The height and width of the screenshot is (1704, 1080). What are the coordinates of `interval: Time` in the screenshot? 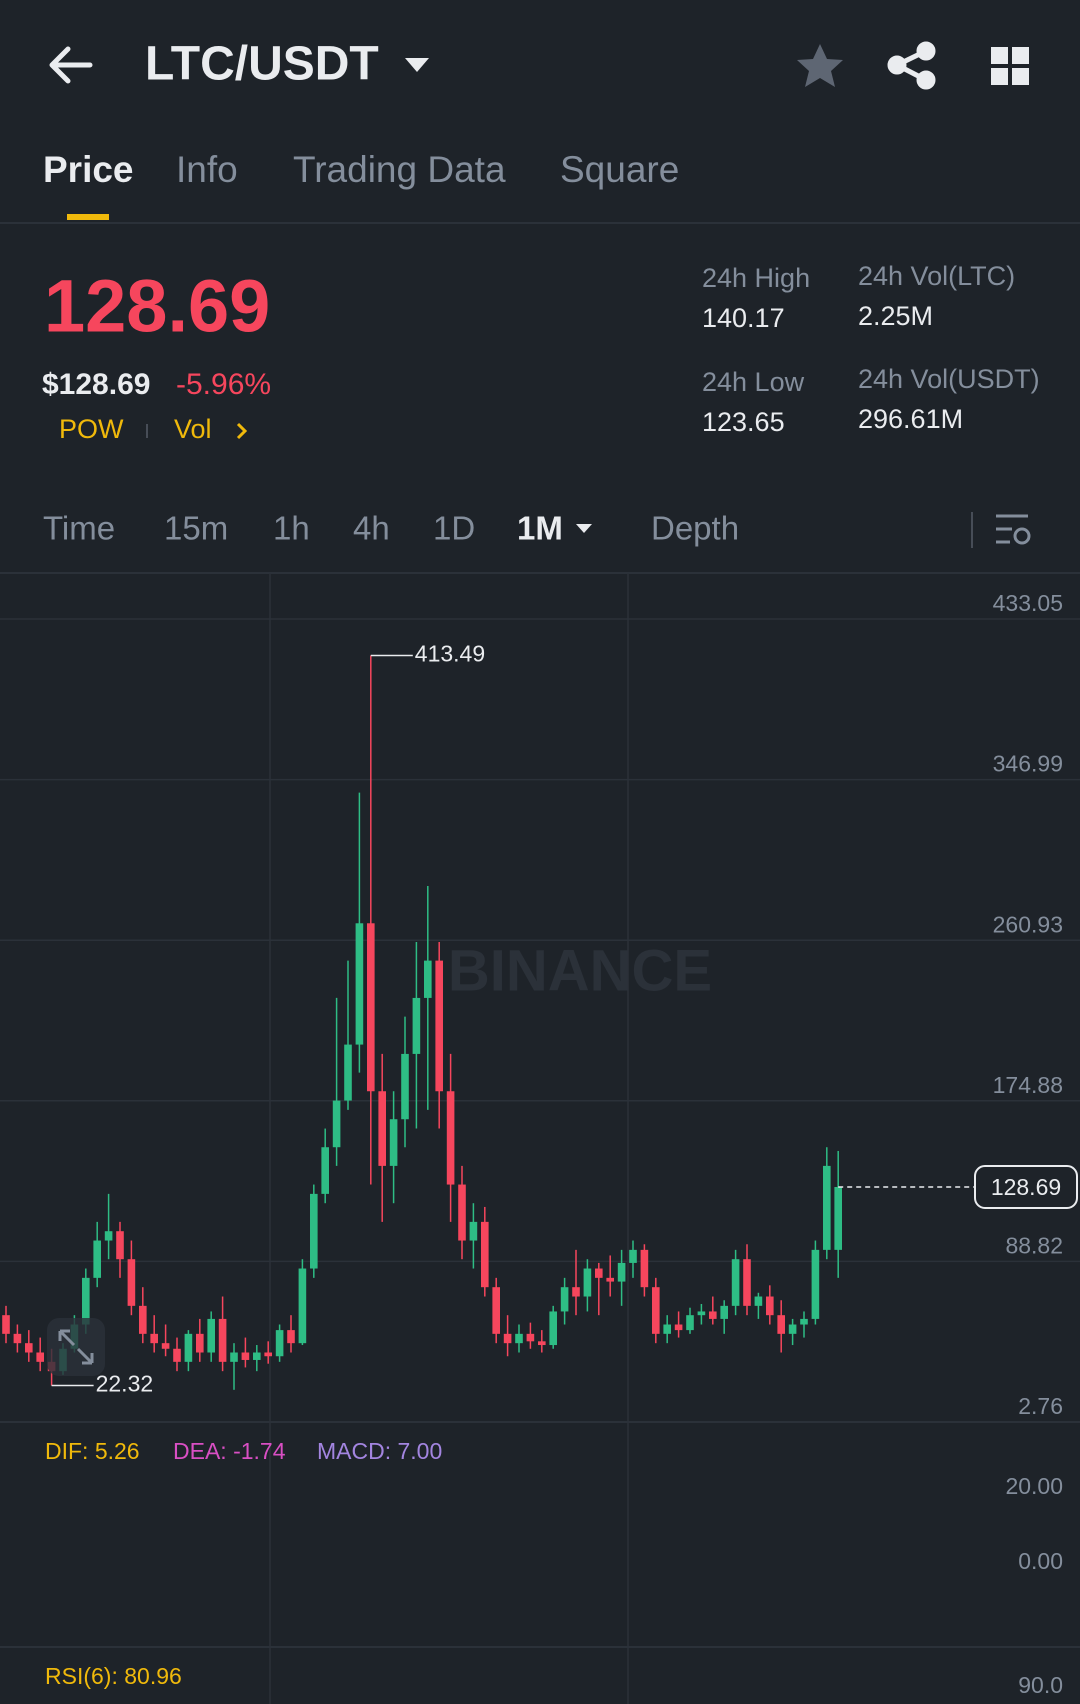 It's located at (79, 528).